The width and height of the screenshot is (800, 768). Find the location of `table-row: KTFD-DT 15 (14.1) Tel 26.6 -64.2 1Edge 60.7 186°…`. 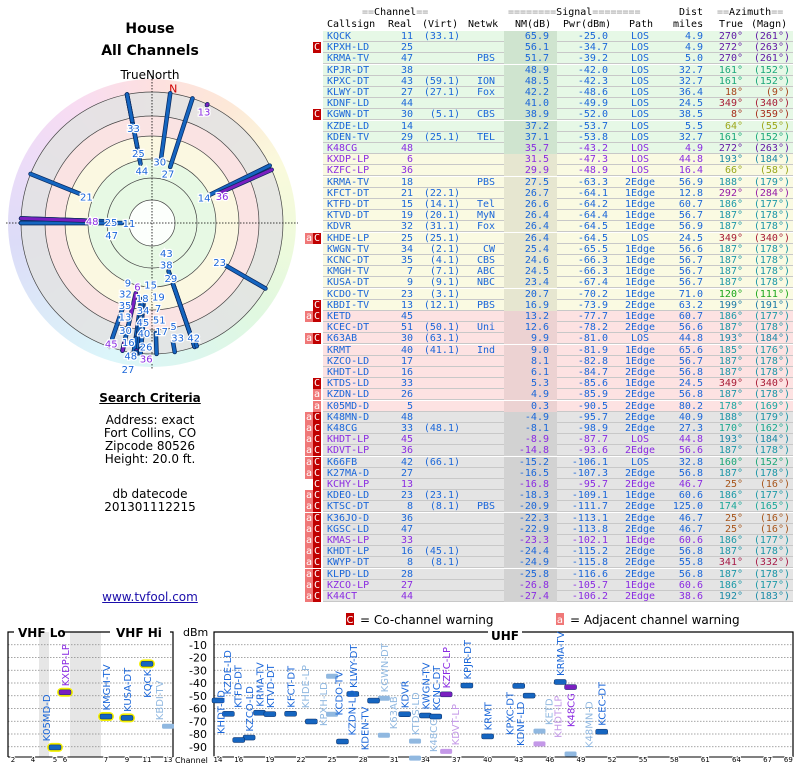

table-row: KTFD-DT 15 (14.1) Tel 26.6 -64.2 1Edge 60.7 186°… is located at coordinates (558, 204).